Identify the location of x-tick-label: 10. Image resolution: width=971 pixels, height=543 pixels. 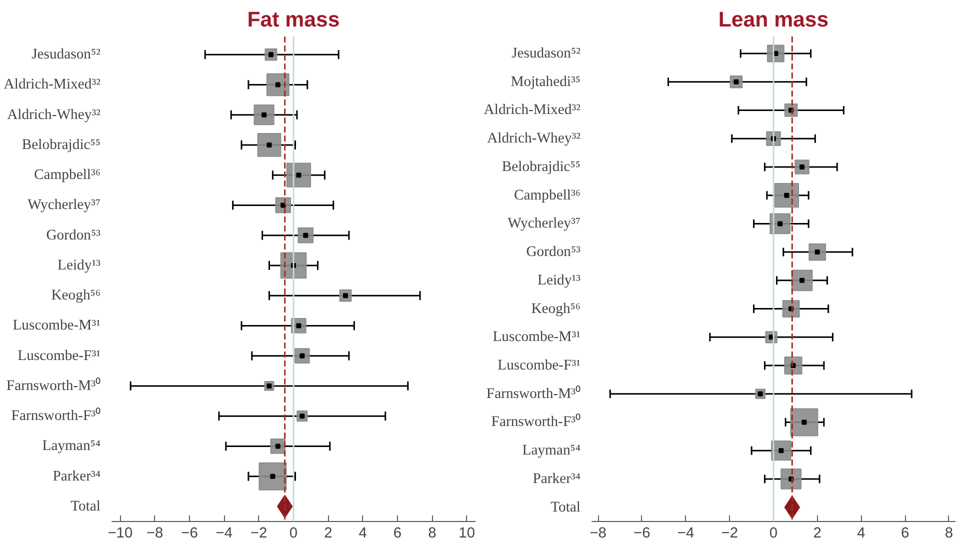
(466, 534).